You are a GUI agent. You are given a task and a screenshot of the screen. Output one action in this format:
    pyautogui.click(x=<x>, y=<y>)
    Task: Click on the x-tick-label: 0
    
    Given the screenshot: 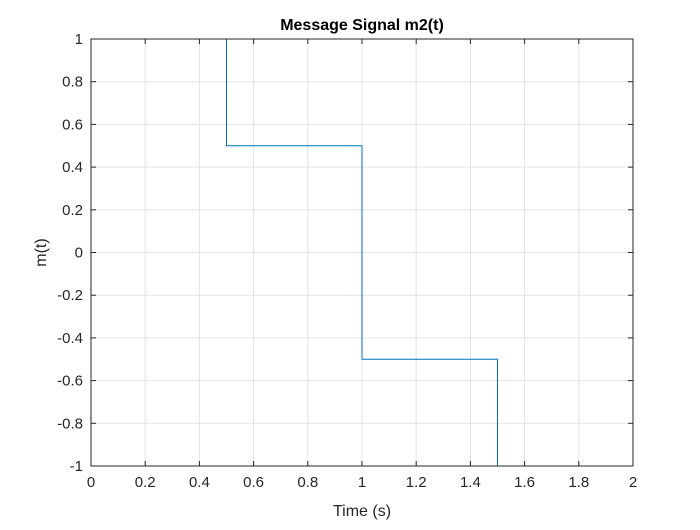 What is the action you would take?
    pyautogui.click(x=91, y=482)
    